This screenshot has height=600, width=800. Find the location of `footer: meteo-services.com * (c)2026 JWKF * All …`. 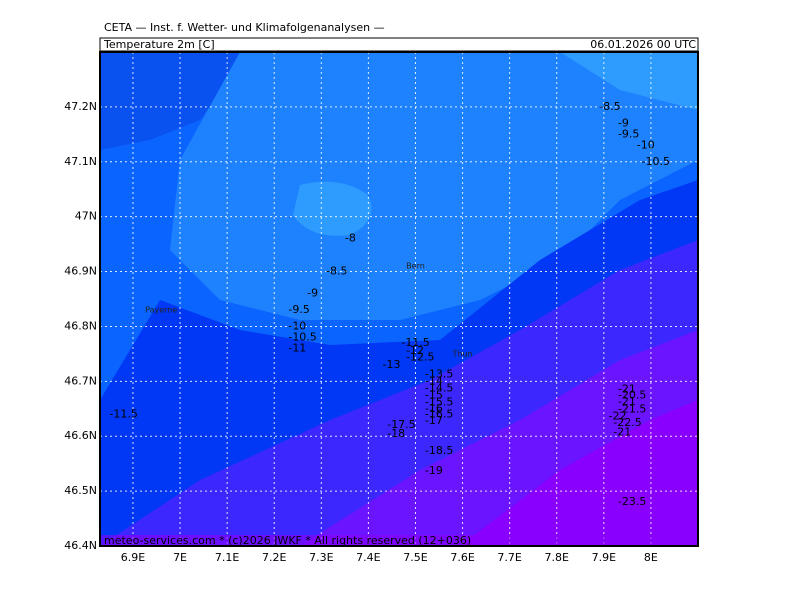

footer: meteo-services.com * (c)2026 JWKF * All … is located at coordinates (287, 540).